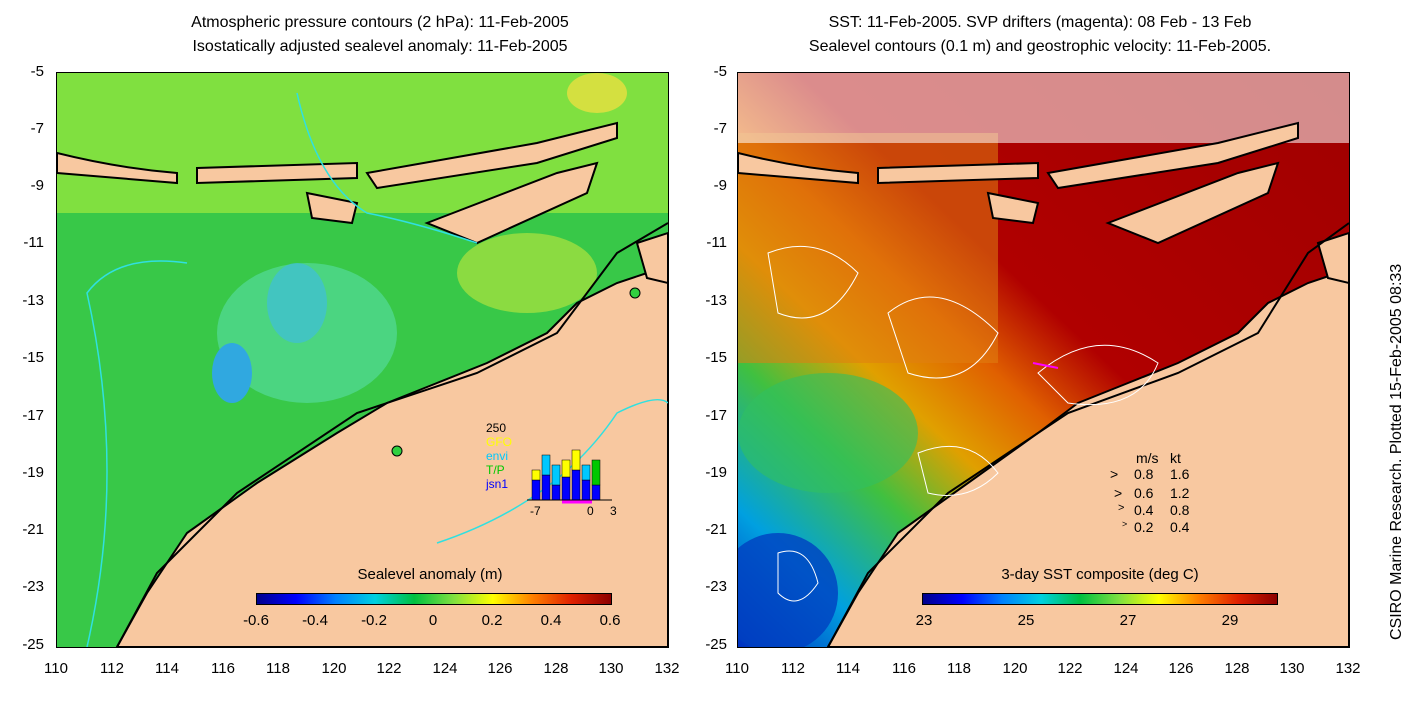 This screenshot has width=1418, height=709. Describe the element at coordinates (1128, 620) in the screenshot. I see `right-cbar-tick-2: 27` at that location.